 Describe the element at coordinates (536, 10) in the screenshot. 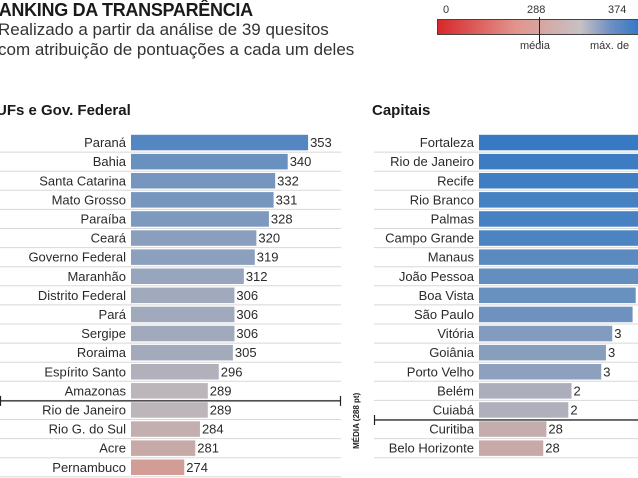

I see `legend-avg-value: 288` at that location.